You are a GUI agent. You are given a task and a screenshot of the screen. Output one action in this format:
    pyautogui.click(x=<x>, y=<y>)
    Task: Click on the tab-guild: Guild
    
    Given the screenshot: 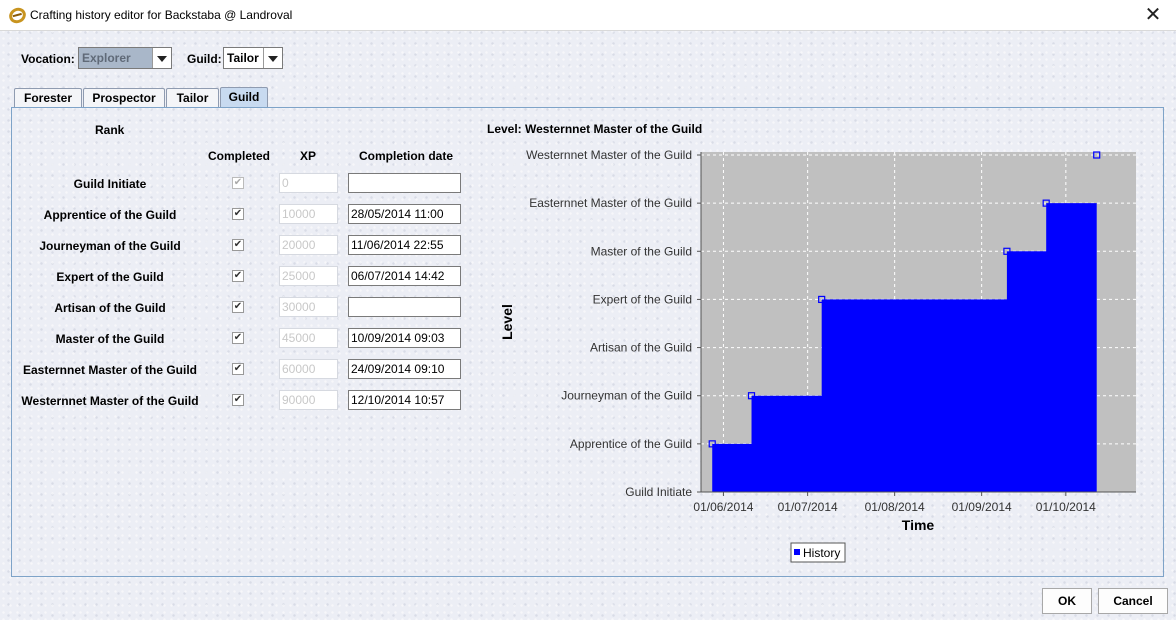 What is the action you would take?
    pyautogui.click(x=244, y=97)
    